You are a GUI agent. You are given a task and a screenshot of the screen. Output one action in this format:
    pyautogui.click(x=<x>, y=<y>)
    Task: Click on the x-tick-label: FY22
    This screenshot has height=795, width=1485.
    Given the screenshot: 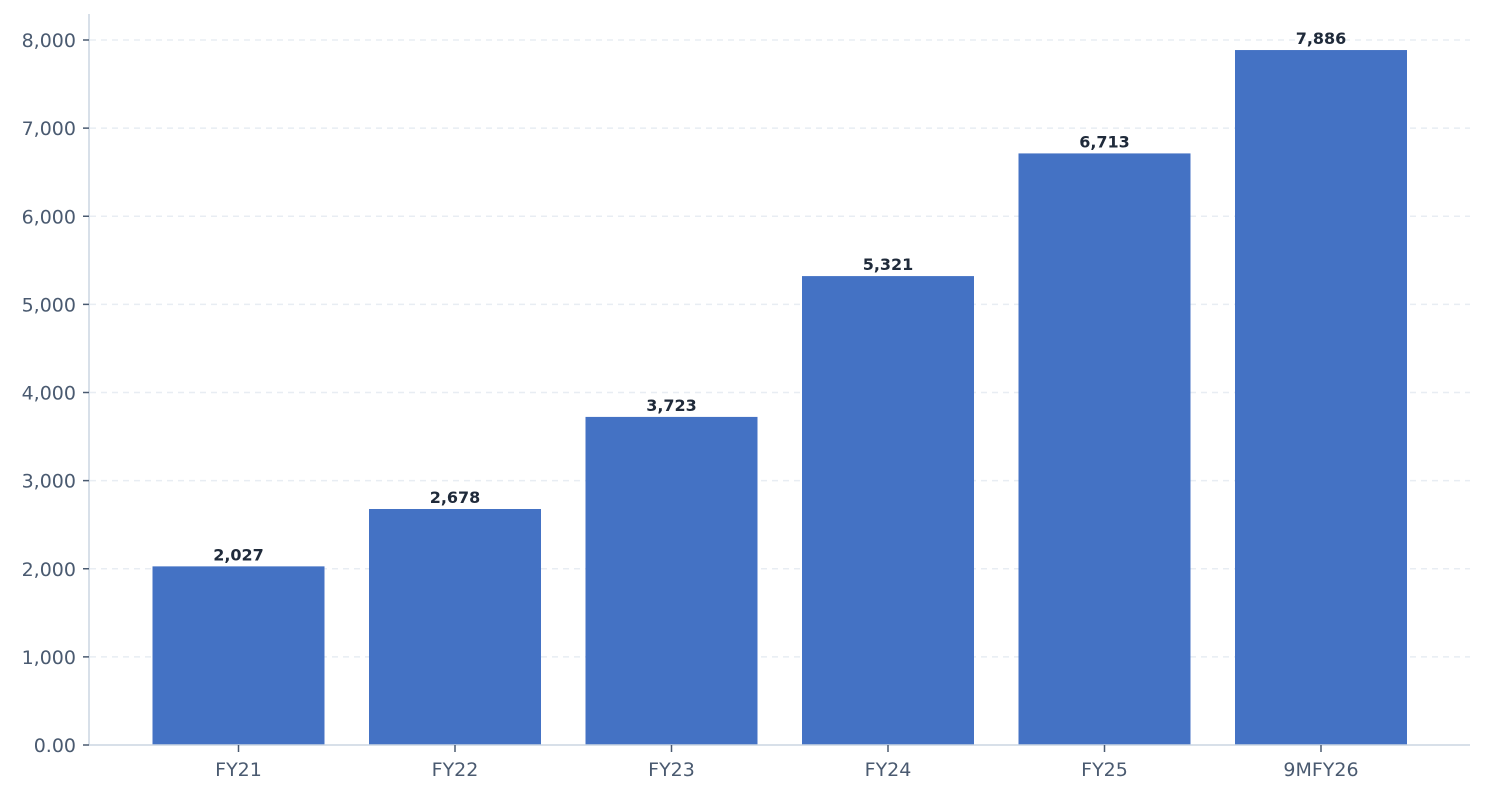 What is the action you would take?
    pyautogui.click(x=455, y=770)
    